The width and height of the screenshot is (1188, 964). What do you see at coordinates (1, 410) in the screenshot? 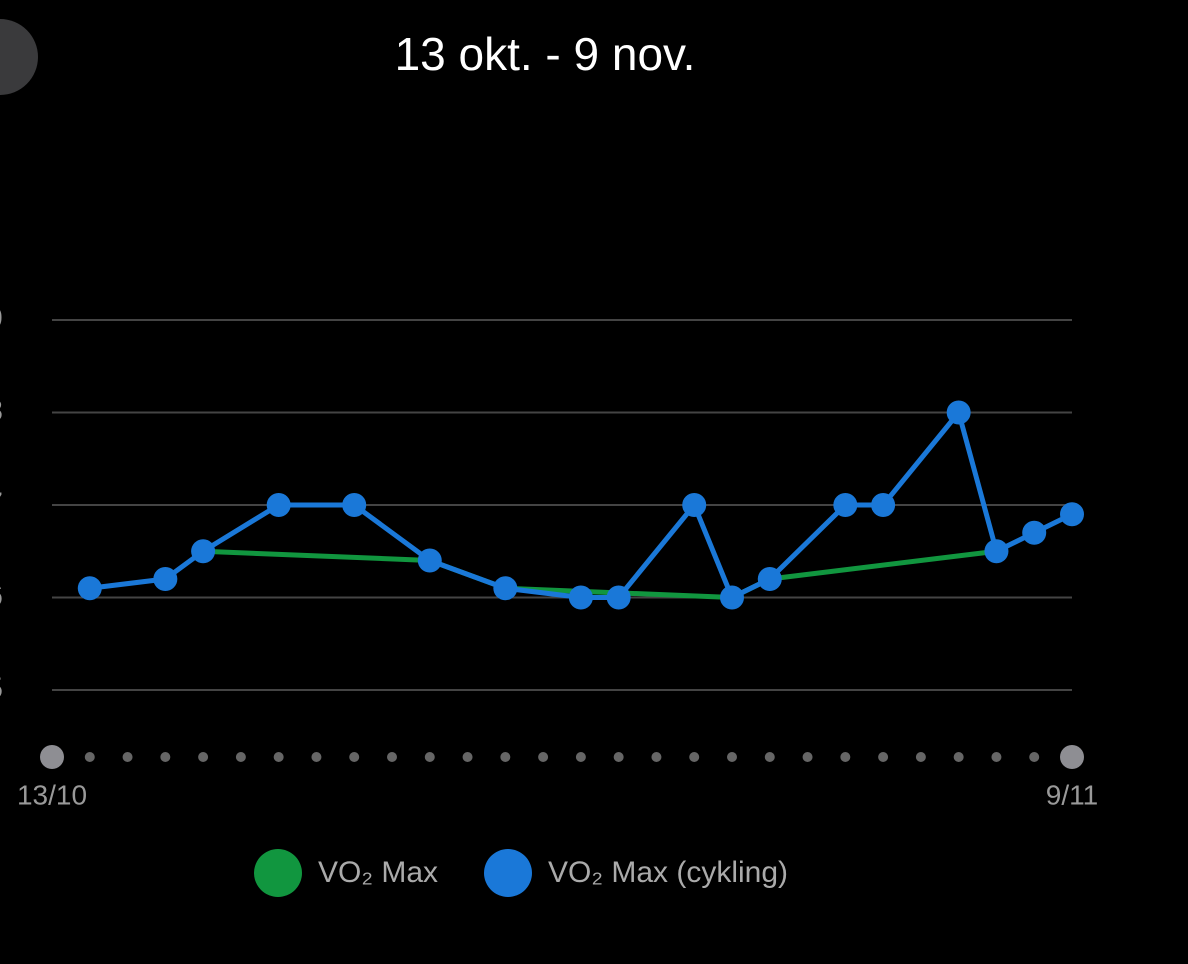
I see `y-tick-label: 48` at bounding box center [1, 410].